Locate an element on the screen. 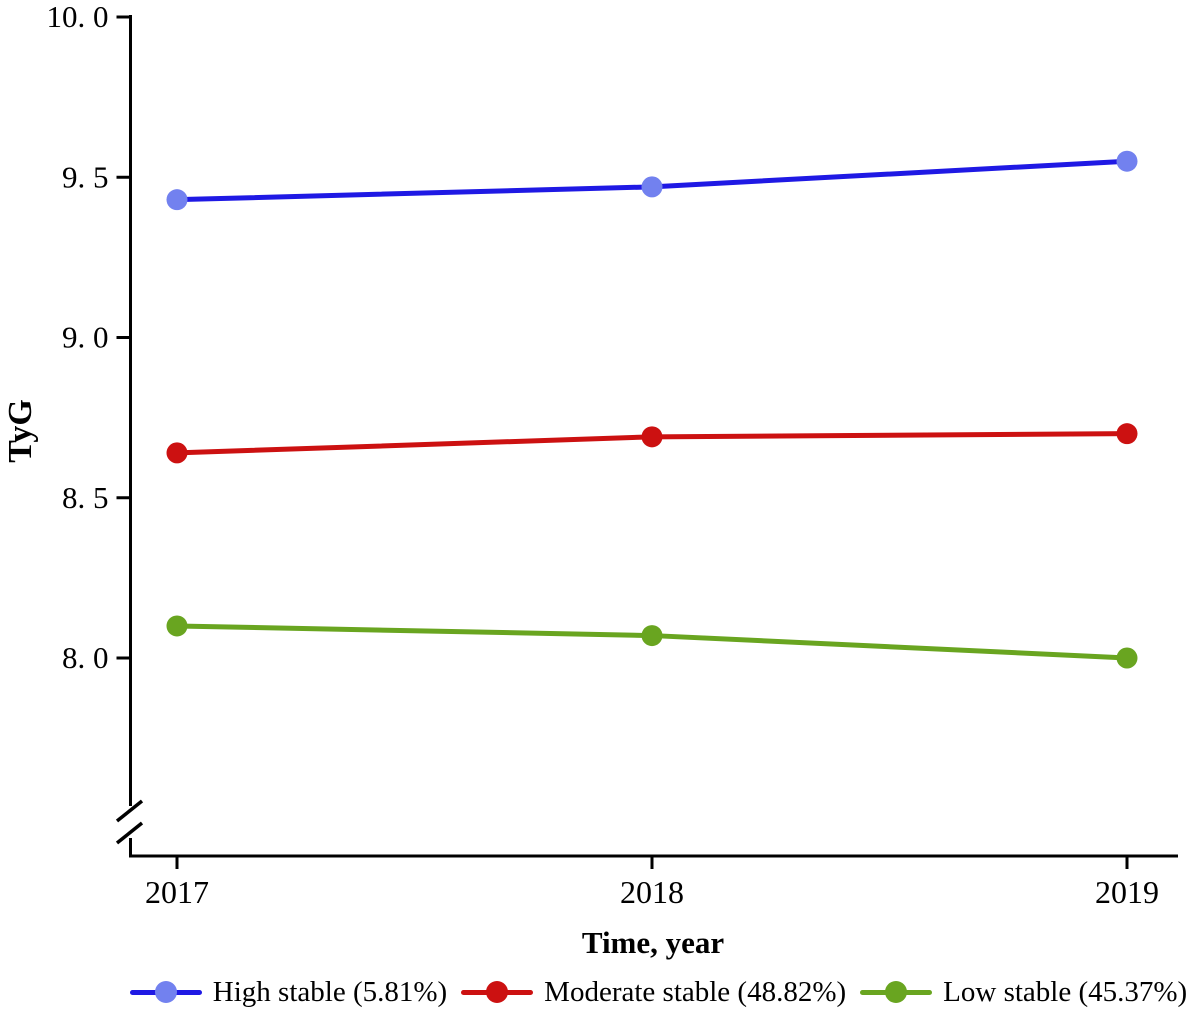 This screenshot has width=1197, height=1015. legend-item-high-stable: High stable (5.81%) is located at coordinates (288, 992).